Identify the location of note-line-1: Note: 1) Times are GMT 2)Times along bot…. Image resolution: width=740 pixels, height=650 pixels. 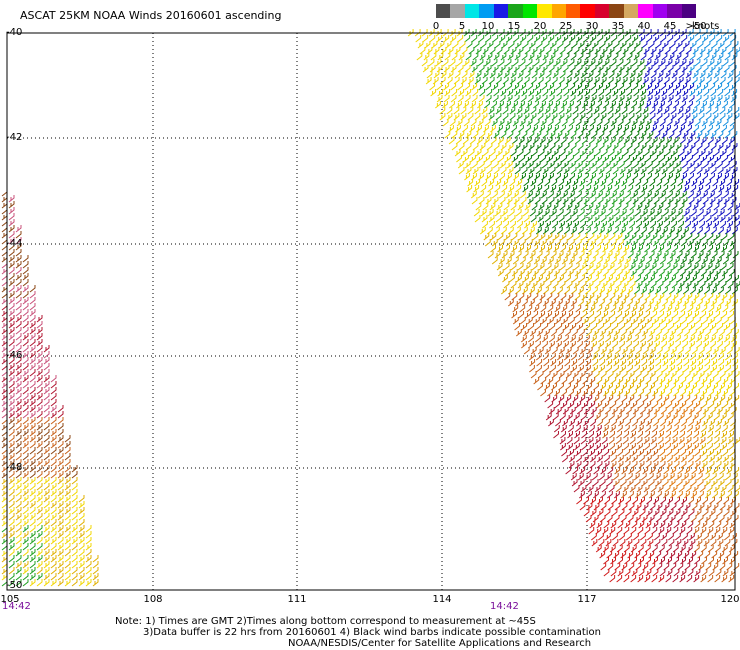
(325, 621).